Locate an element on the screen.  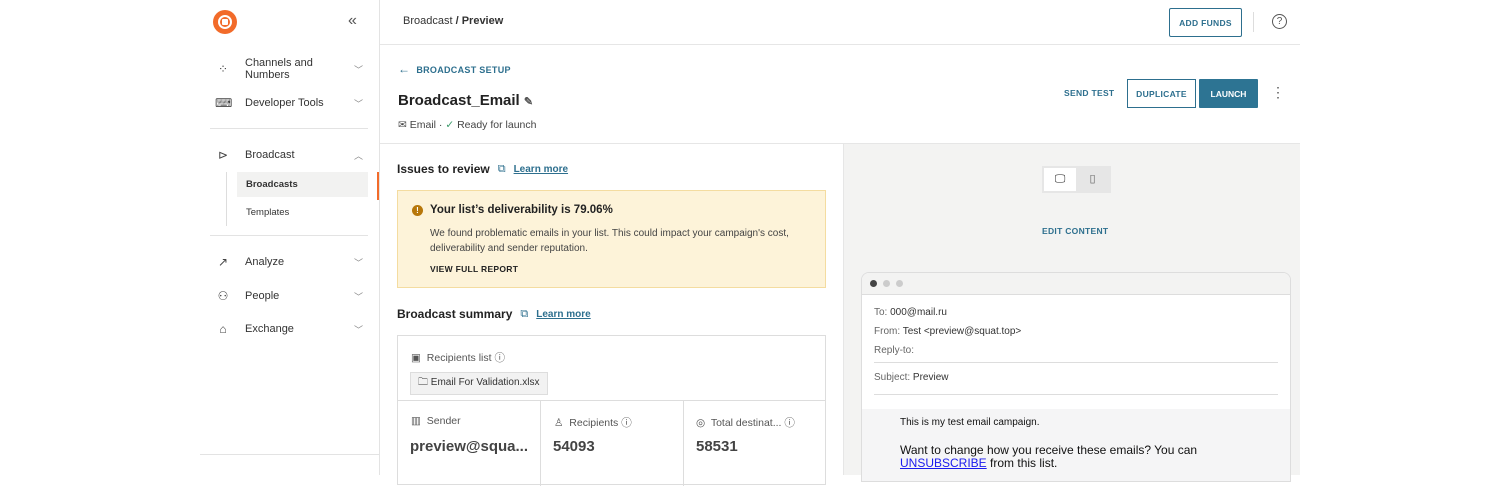
megaphone-icon: ⊳ is located at coordinates (223, 155).